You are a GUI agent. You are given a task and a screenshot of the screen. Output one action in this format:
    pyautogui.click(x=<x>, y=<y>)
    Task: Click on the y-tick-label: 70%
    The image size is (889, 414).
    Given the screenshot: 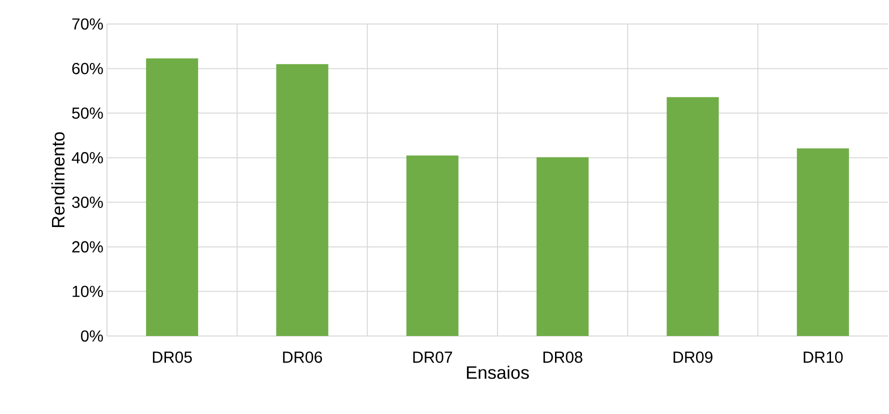 What is the action you would take?
    pyautogui.click(x=87, y=24)
    